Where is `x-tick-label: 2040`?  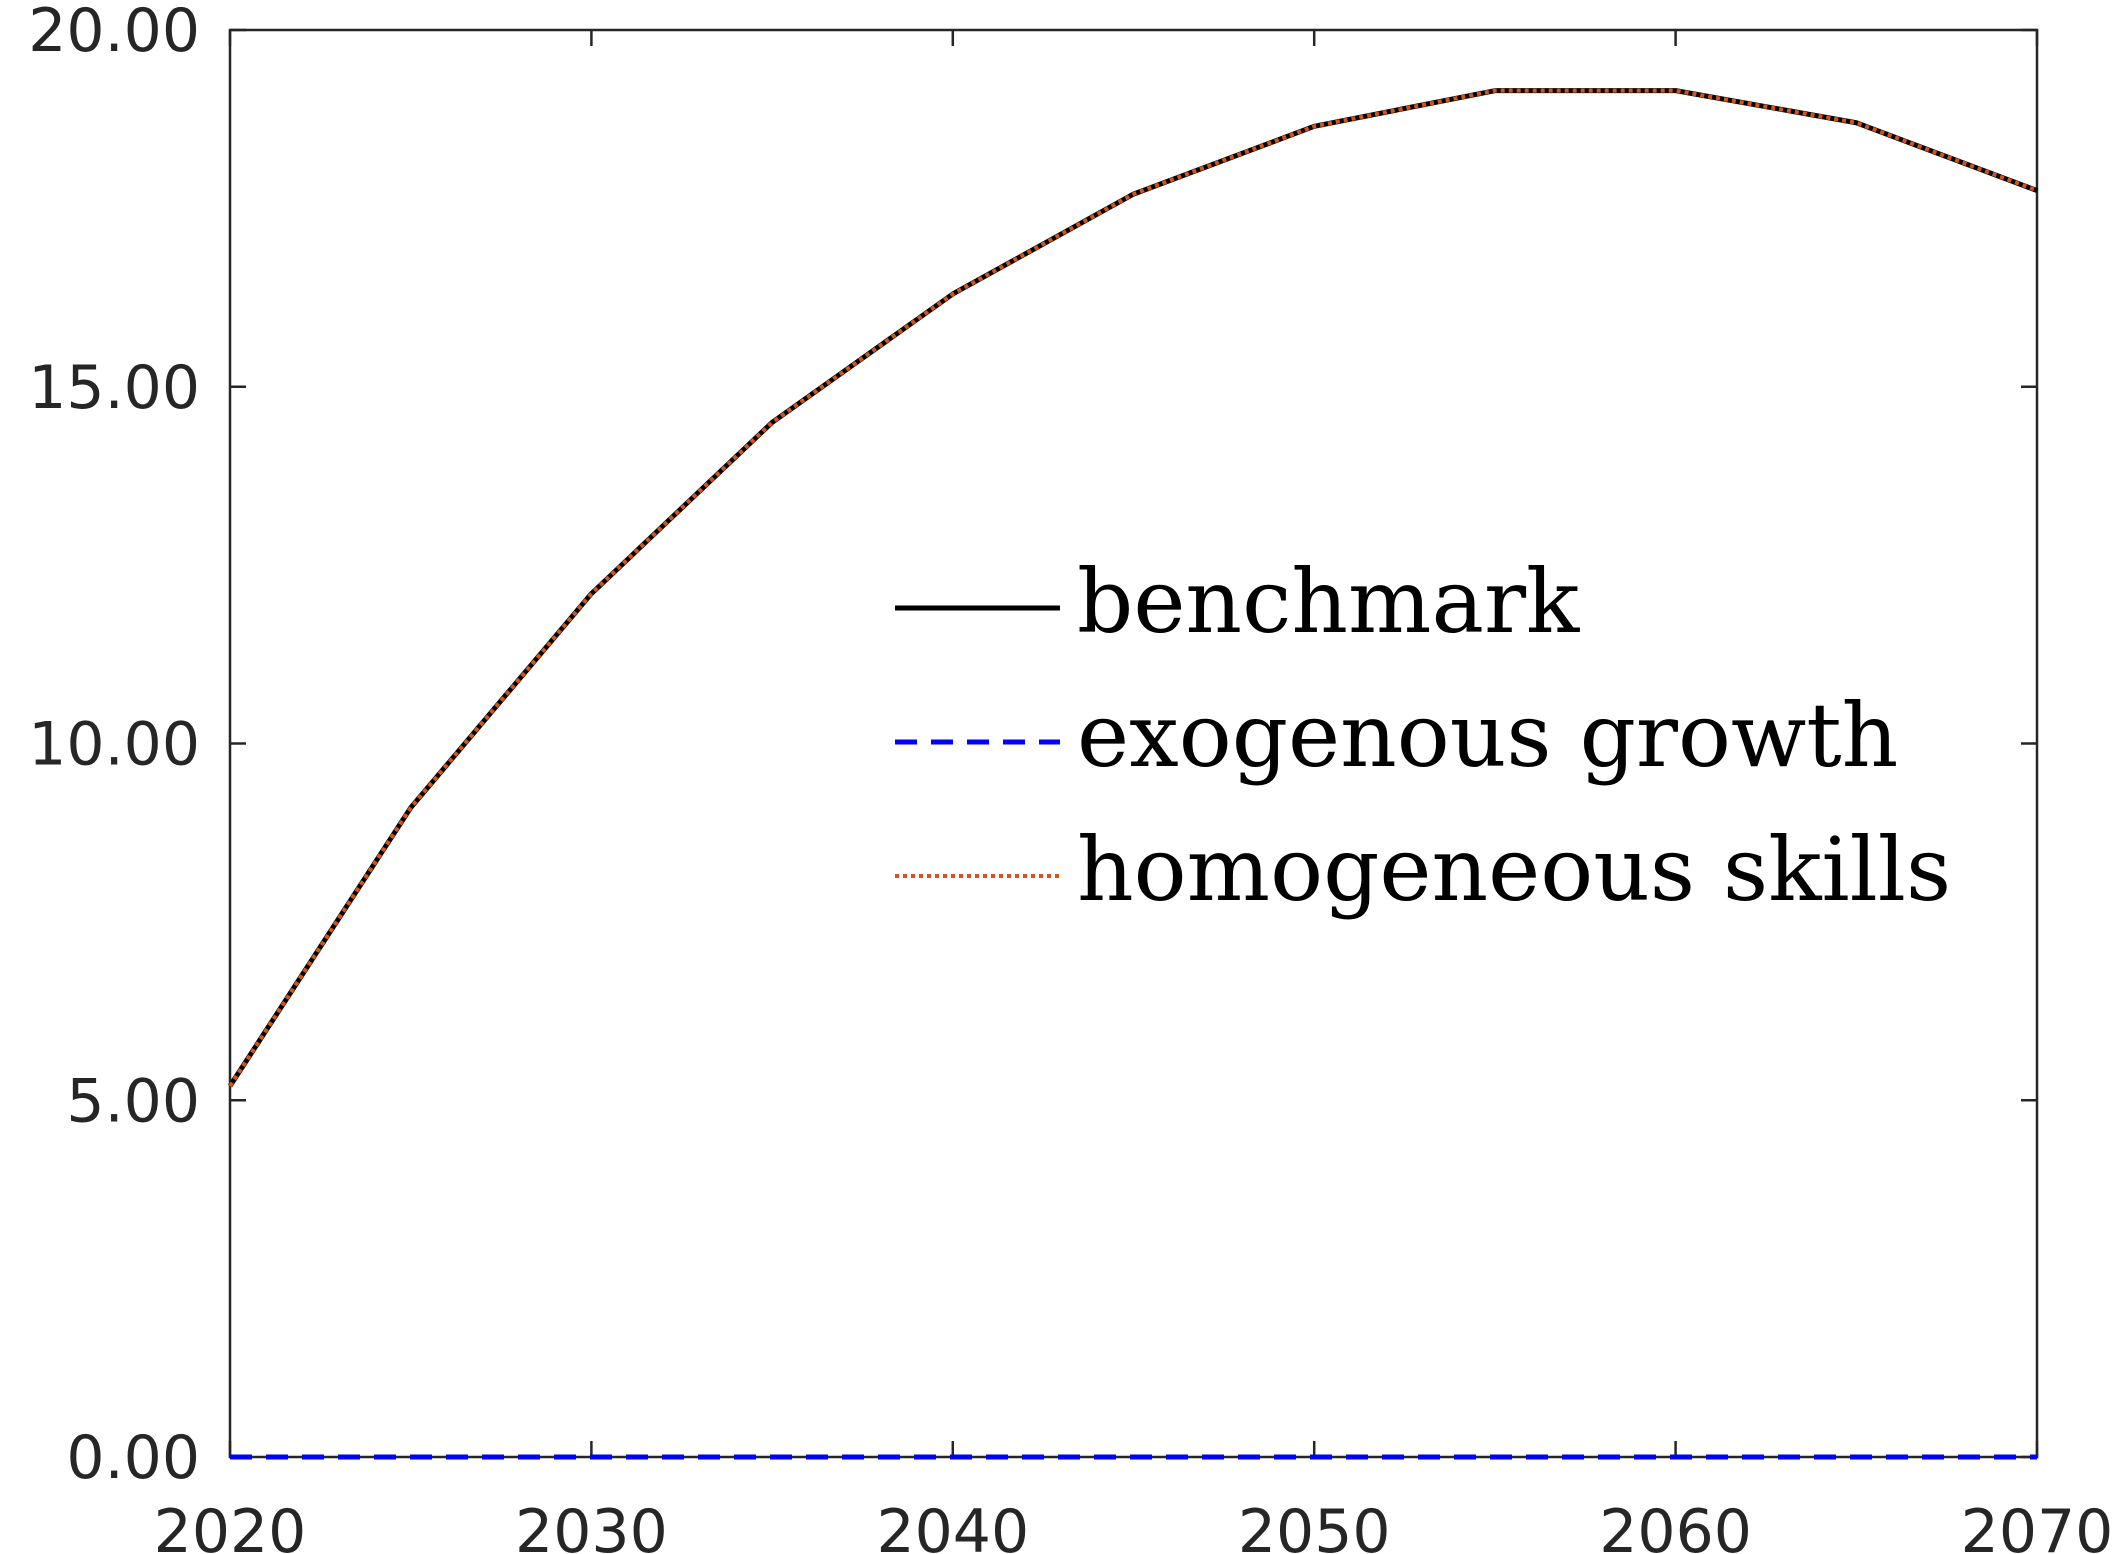
x-tick-label: 2040 is located at coordinates (952, 1525).